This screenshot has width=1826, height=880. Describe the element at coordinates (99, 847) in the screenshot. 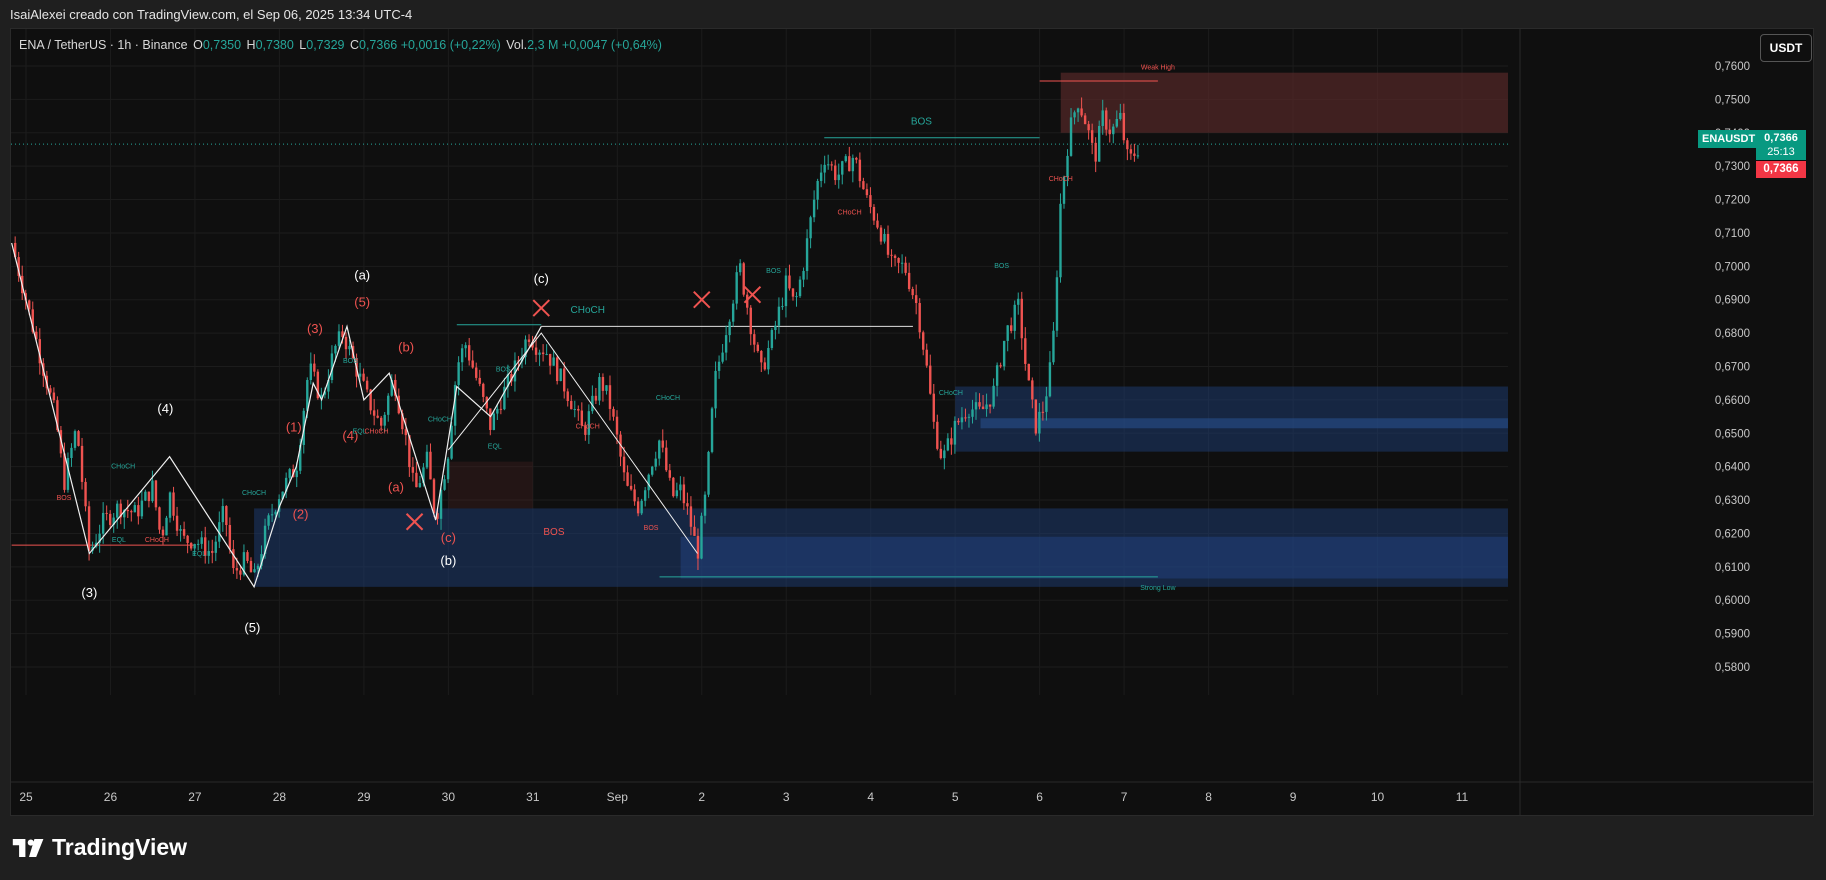

I see `tradingview-logo: TradingView` at that location.